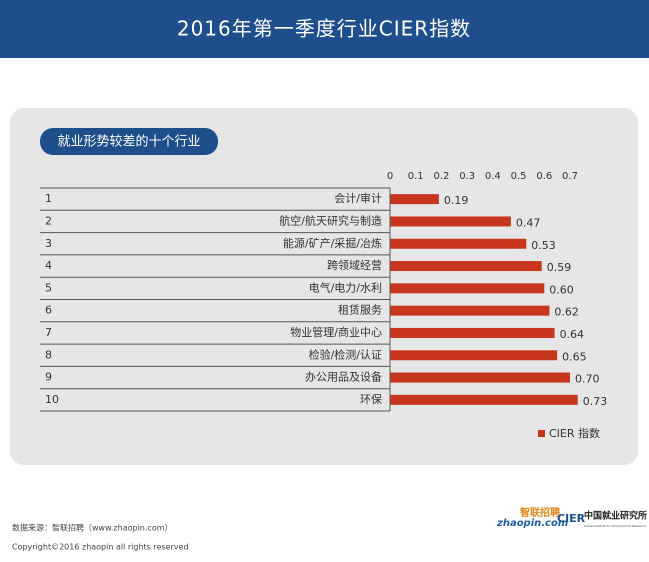 This screenshot has width=649, height=562. I want to click on value-label: 0.19, so click(456, 200).